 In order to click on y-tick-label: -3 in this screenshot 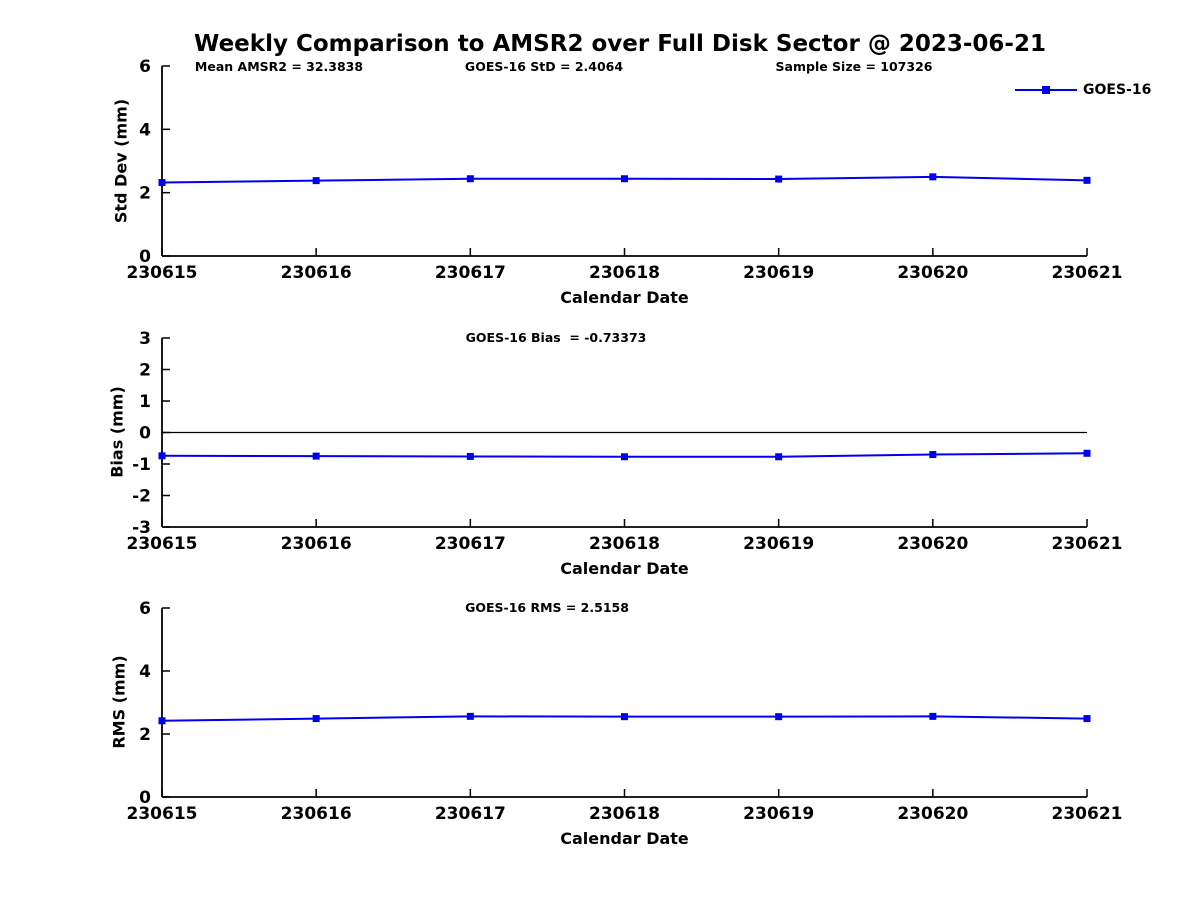, I will do `click(141, 528)`.